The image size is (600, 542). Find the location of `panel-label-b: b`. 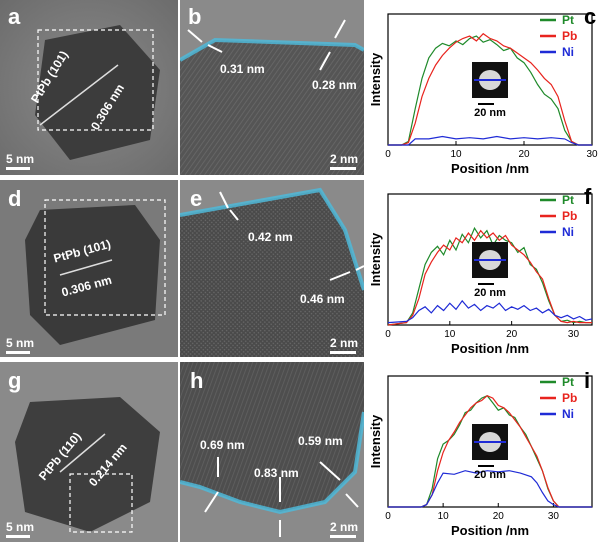

panel-label-b: b is located at coordinates (195, 16).